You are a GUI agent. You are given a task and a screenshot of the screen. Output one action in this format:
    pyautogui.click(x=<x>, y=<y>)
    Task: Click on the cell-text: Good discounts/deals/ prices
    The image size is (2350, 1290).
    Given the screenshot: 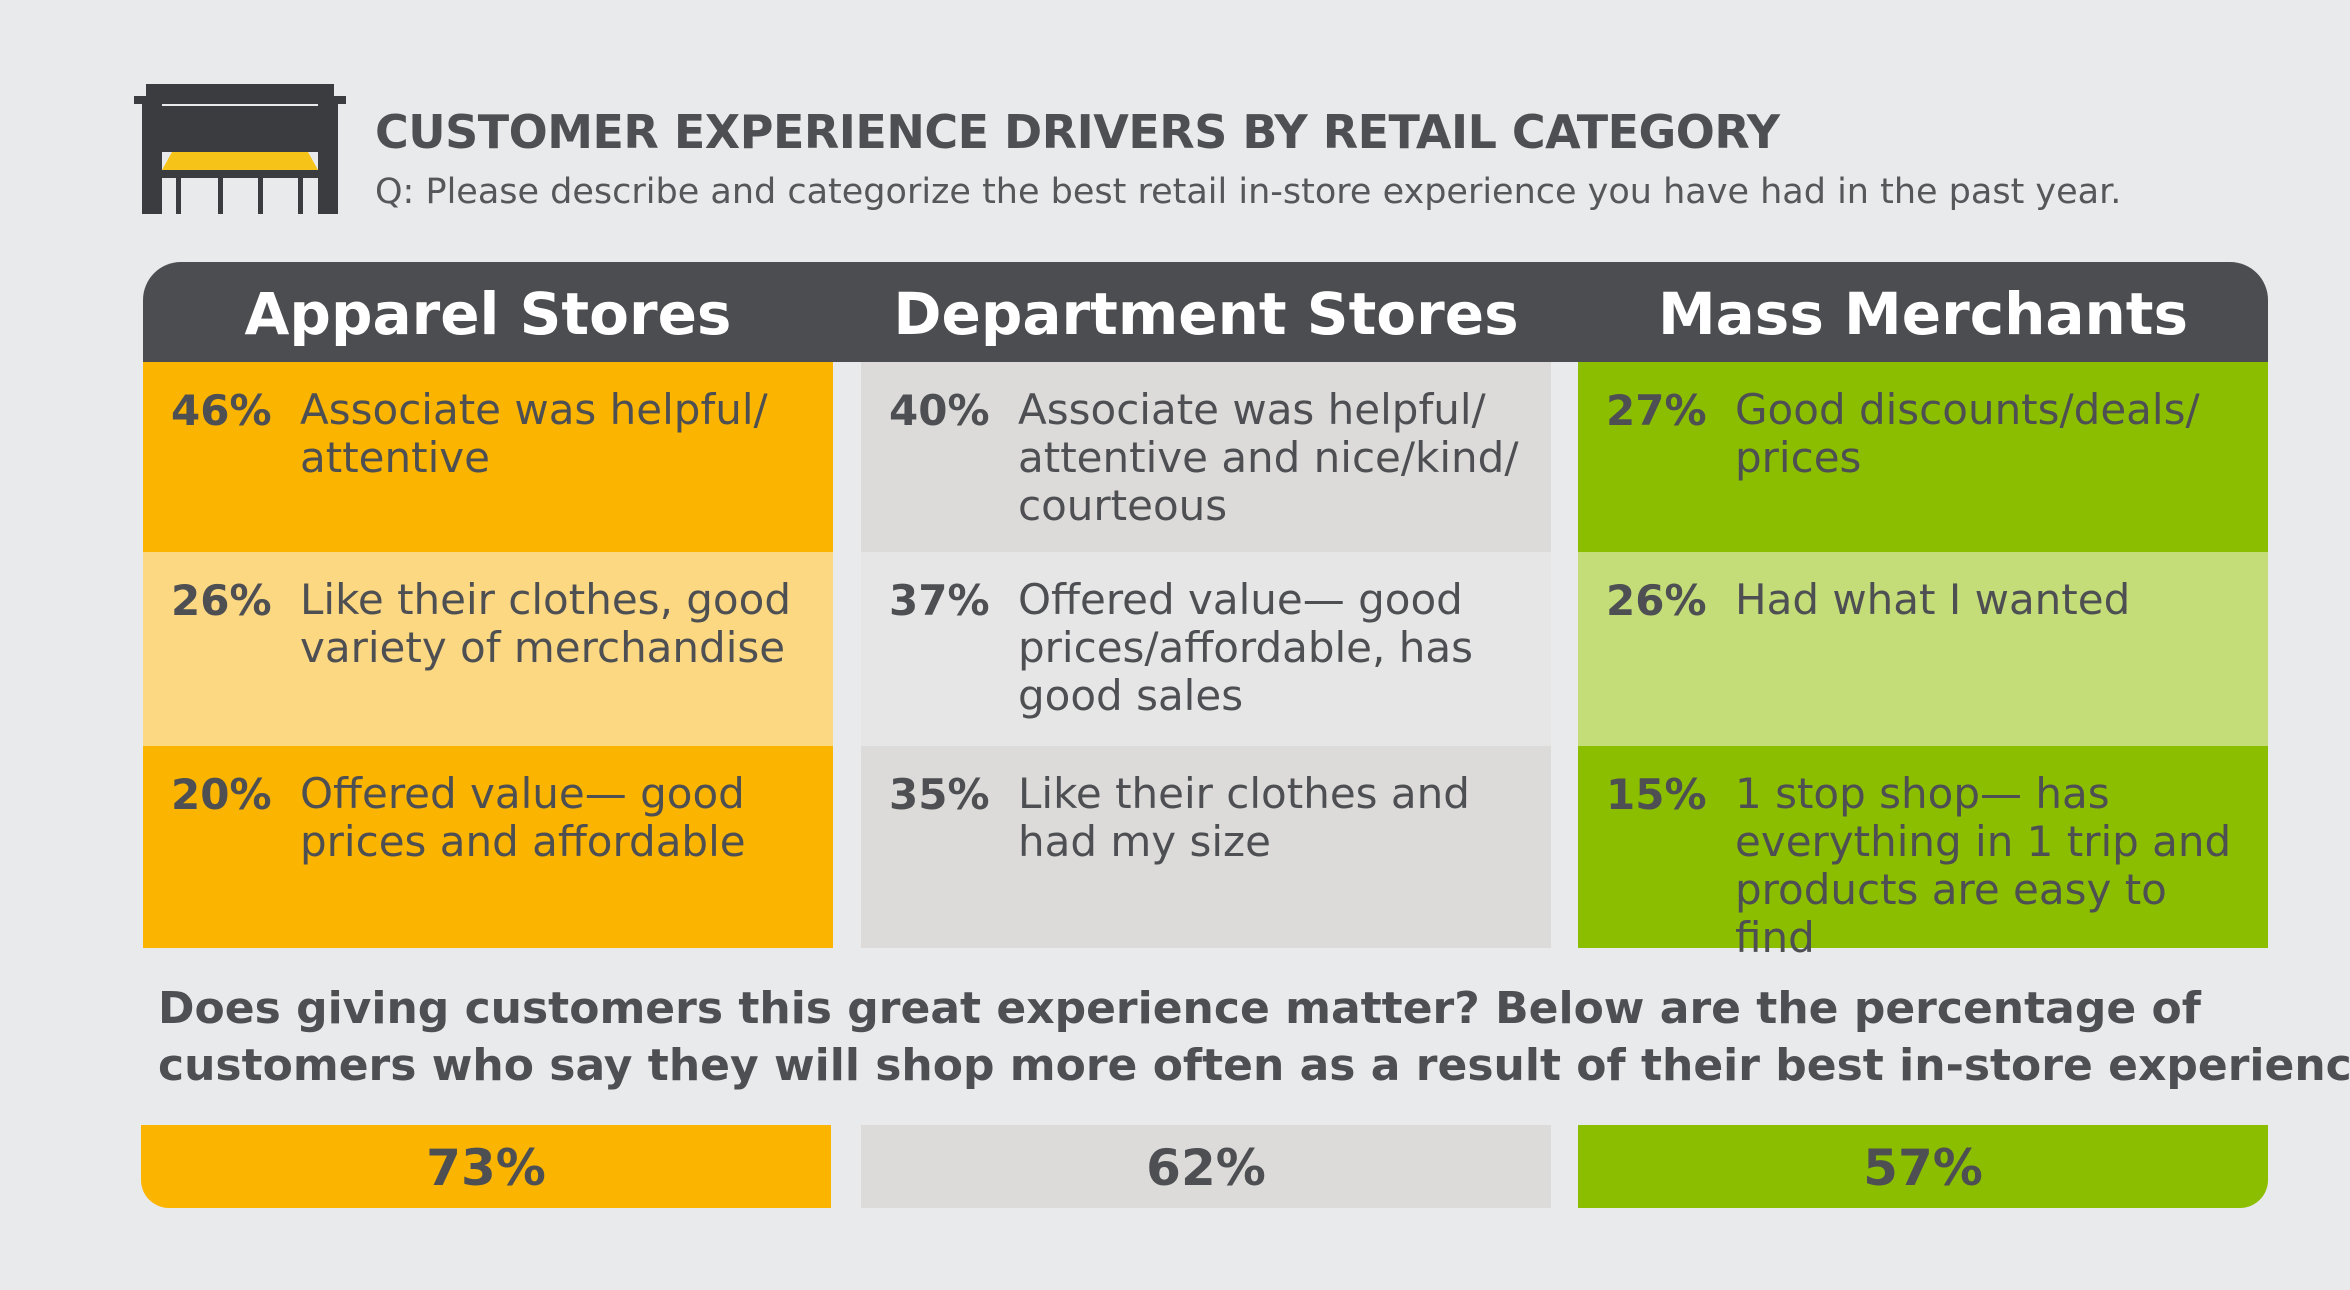 What is the action you would take?
    pyautogui.click(x=1967, y=433)
    